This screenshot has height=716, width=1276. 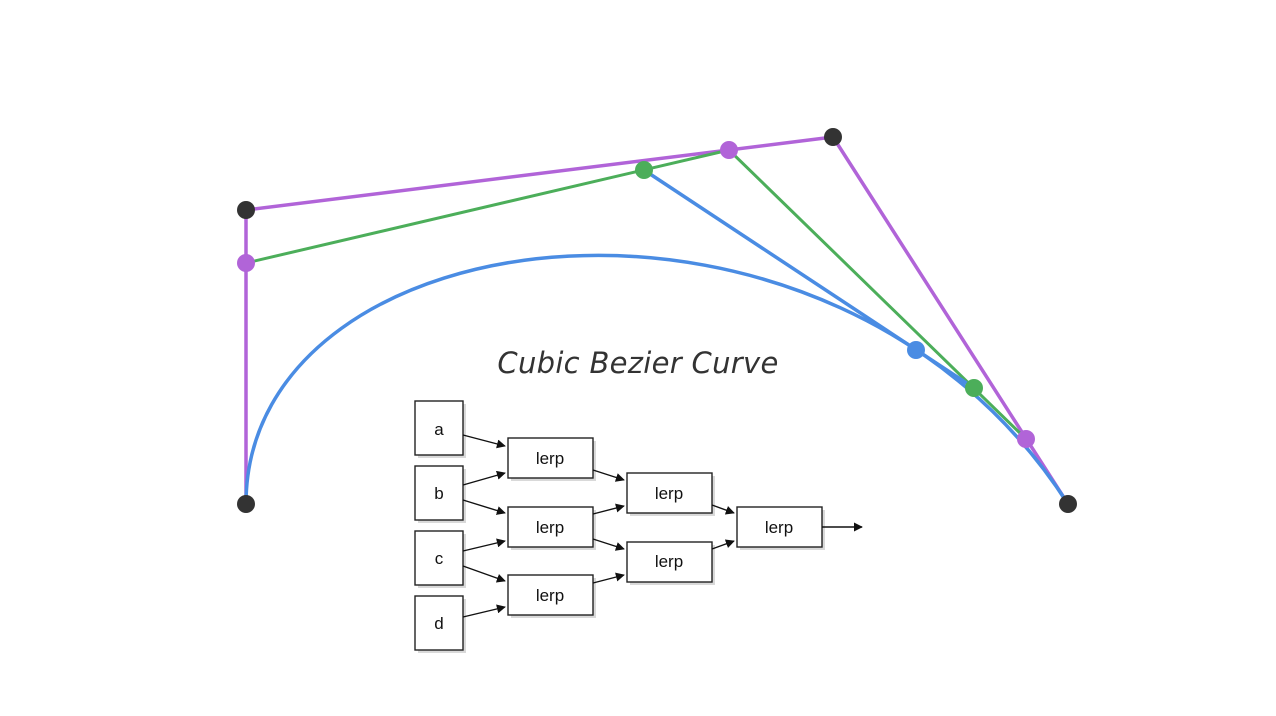 I want to click on lerp-point-abc, so click(x=644, y=170).